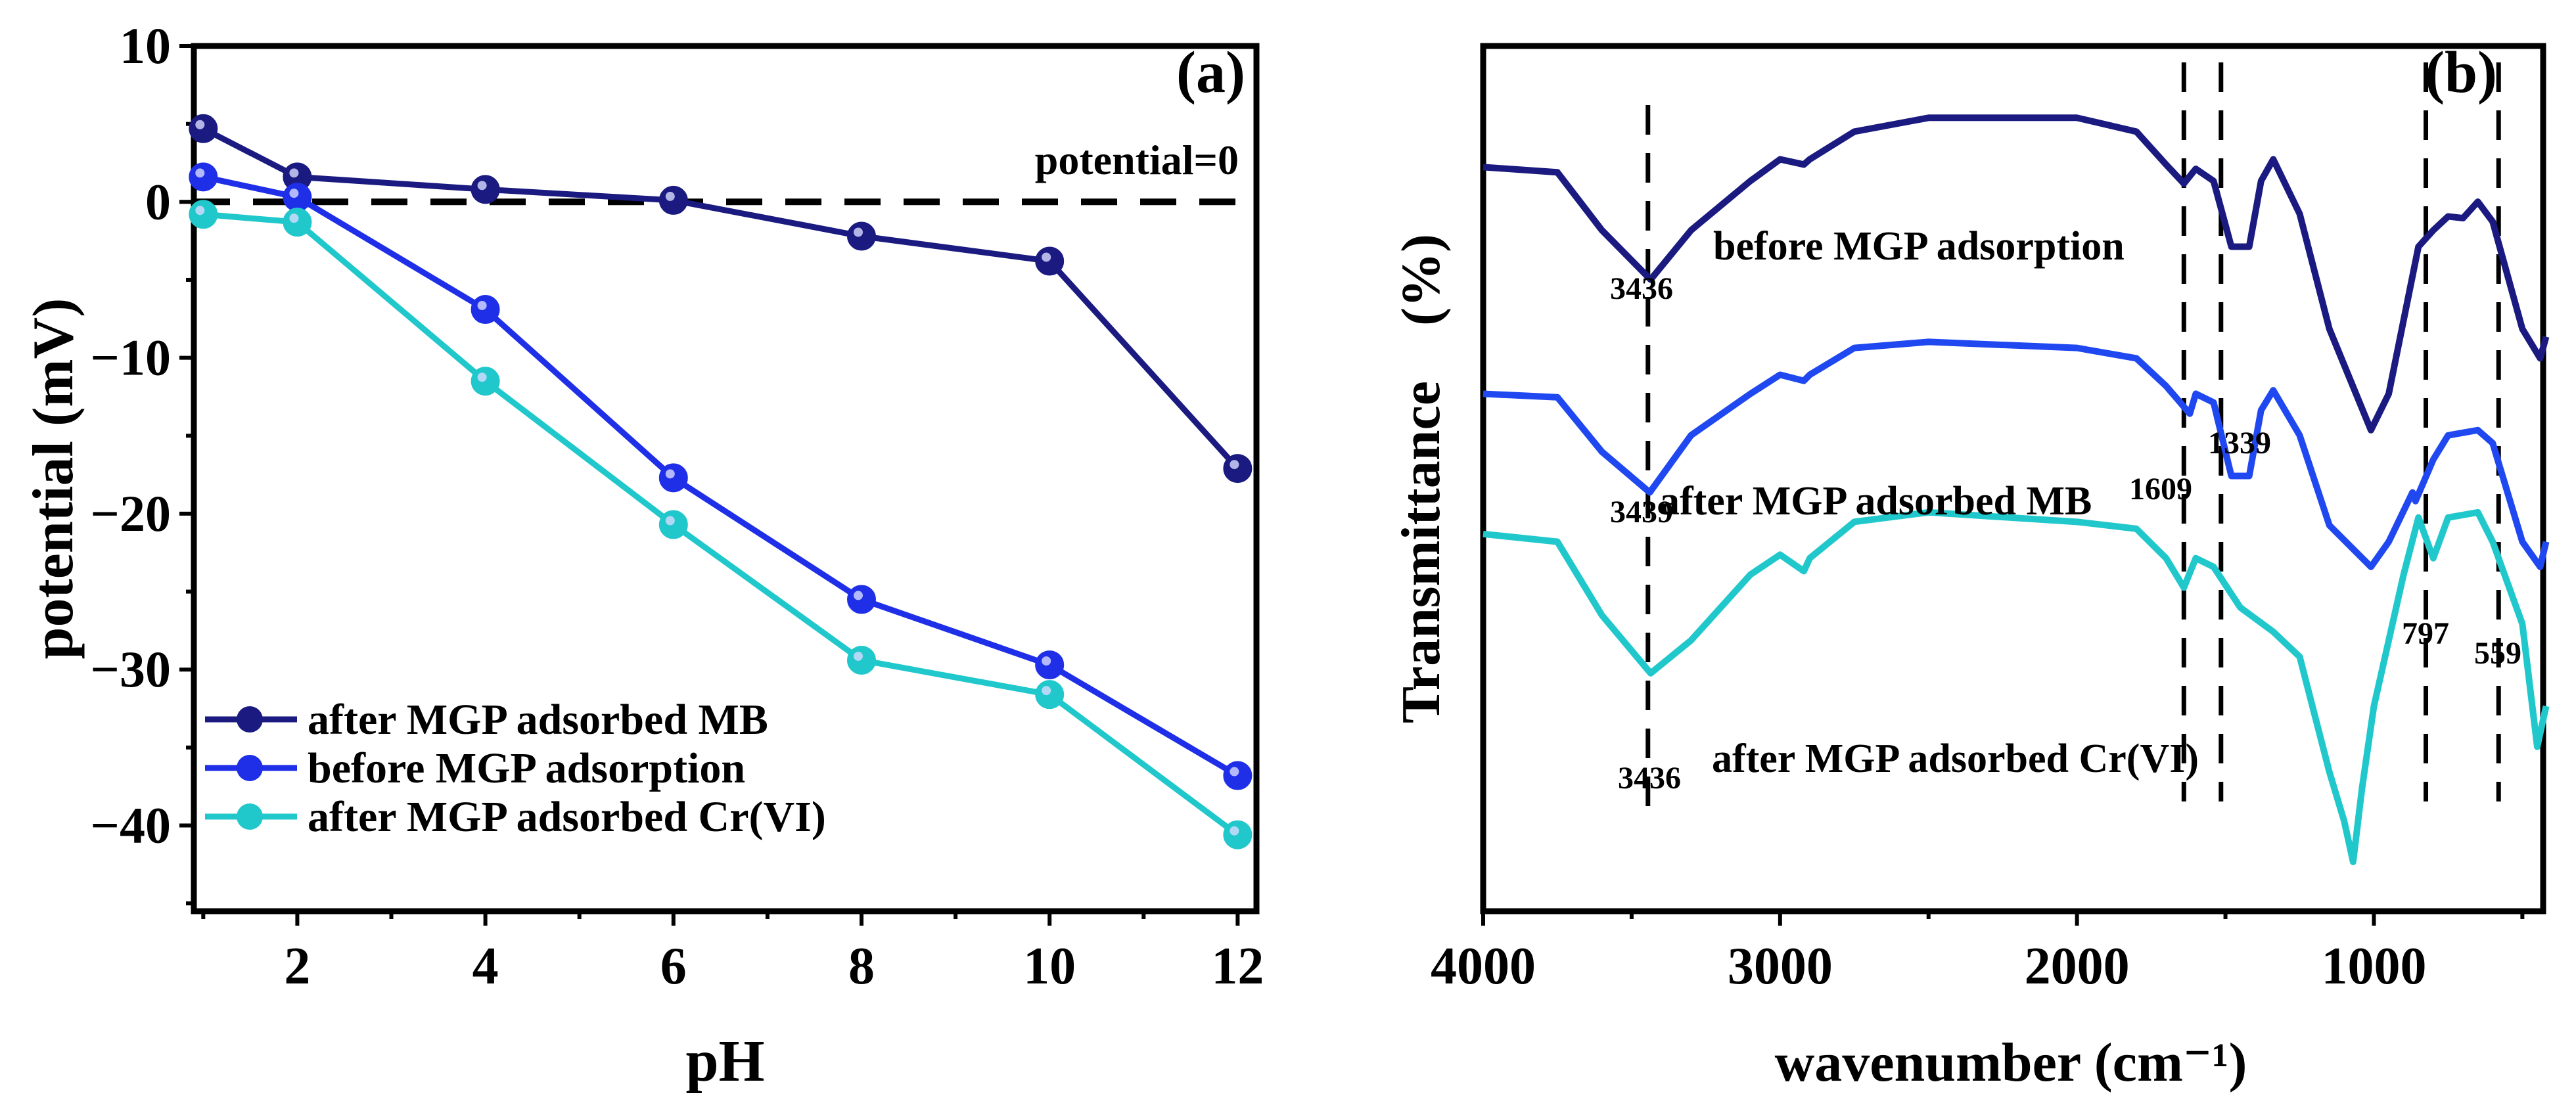  Describe the element at coordinates (724, 1061) in the screenshot. I see `x-axis-title: pH` at that location.